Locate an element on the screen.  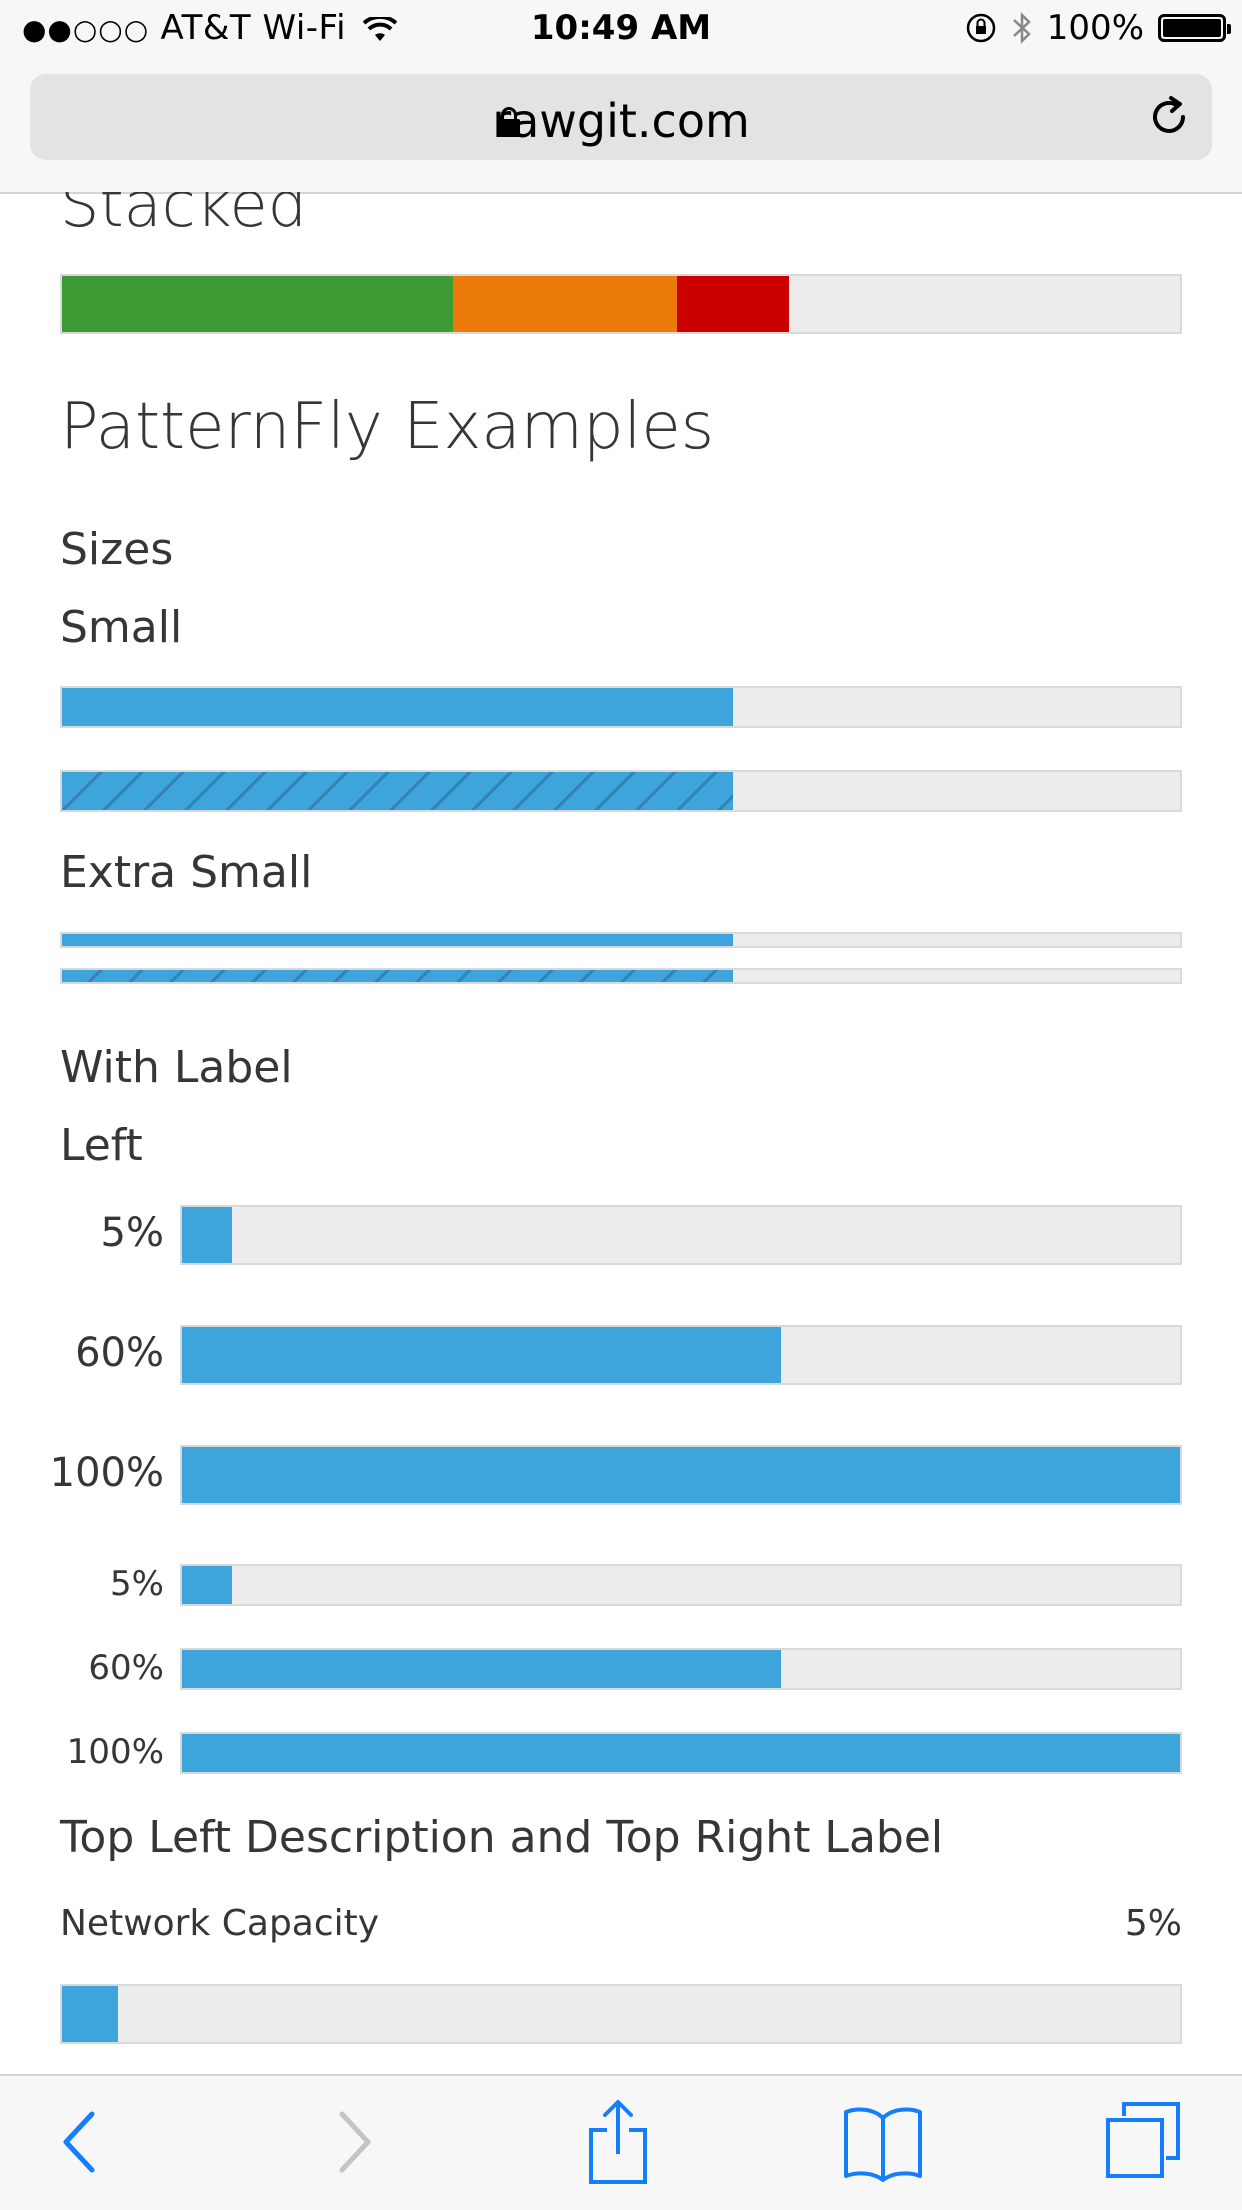
small-progress-bar is located at coordinates (621, 707).